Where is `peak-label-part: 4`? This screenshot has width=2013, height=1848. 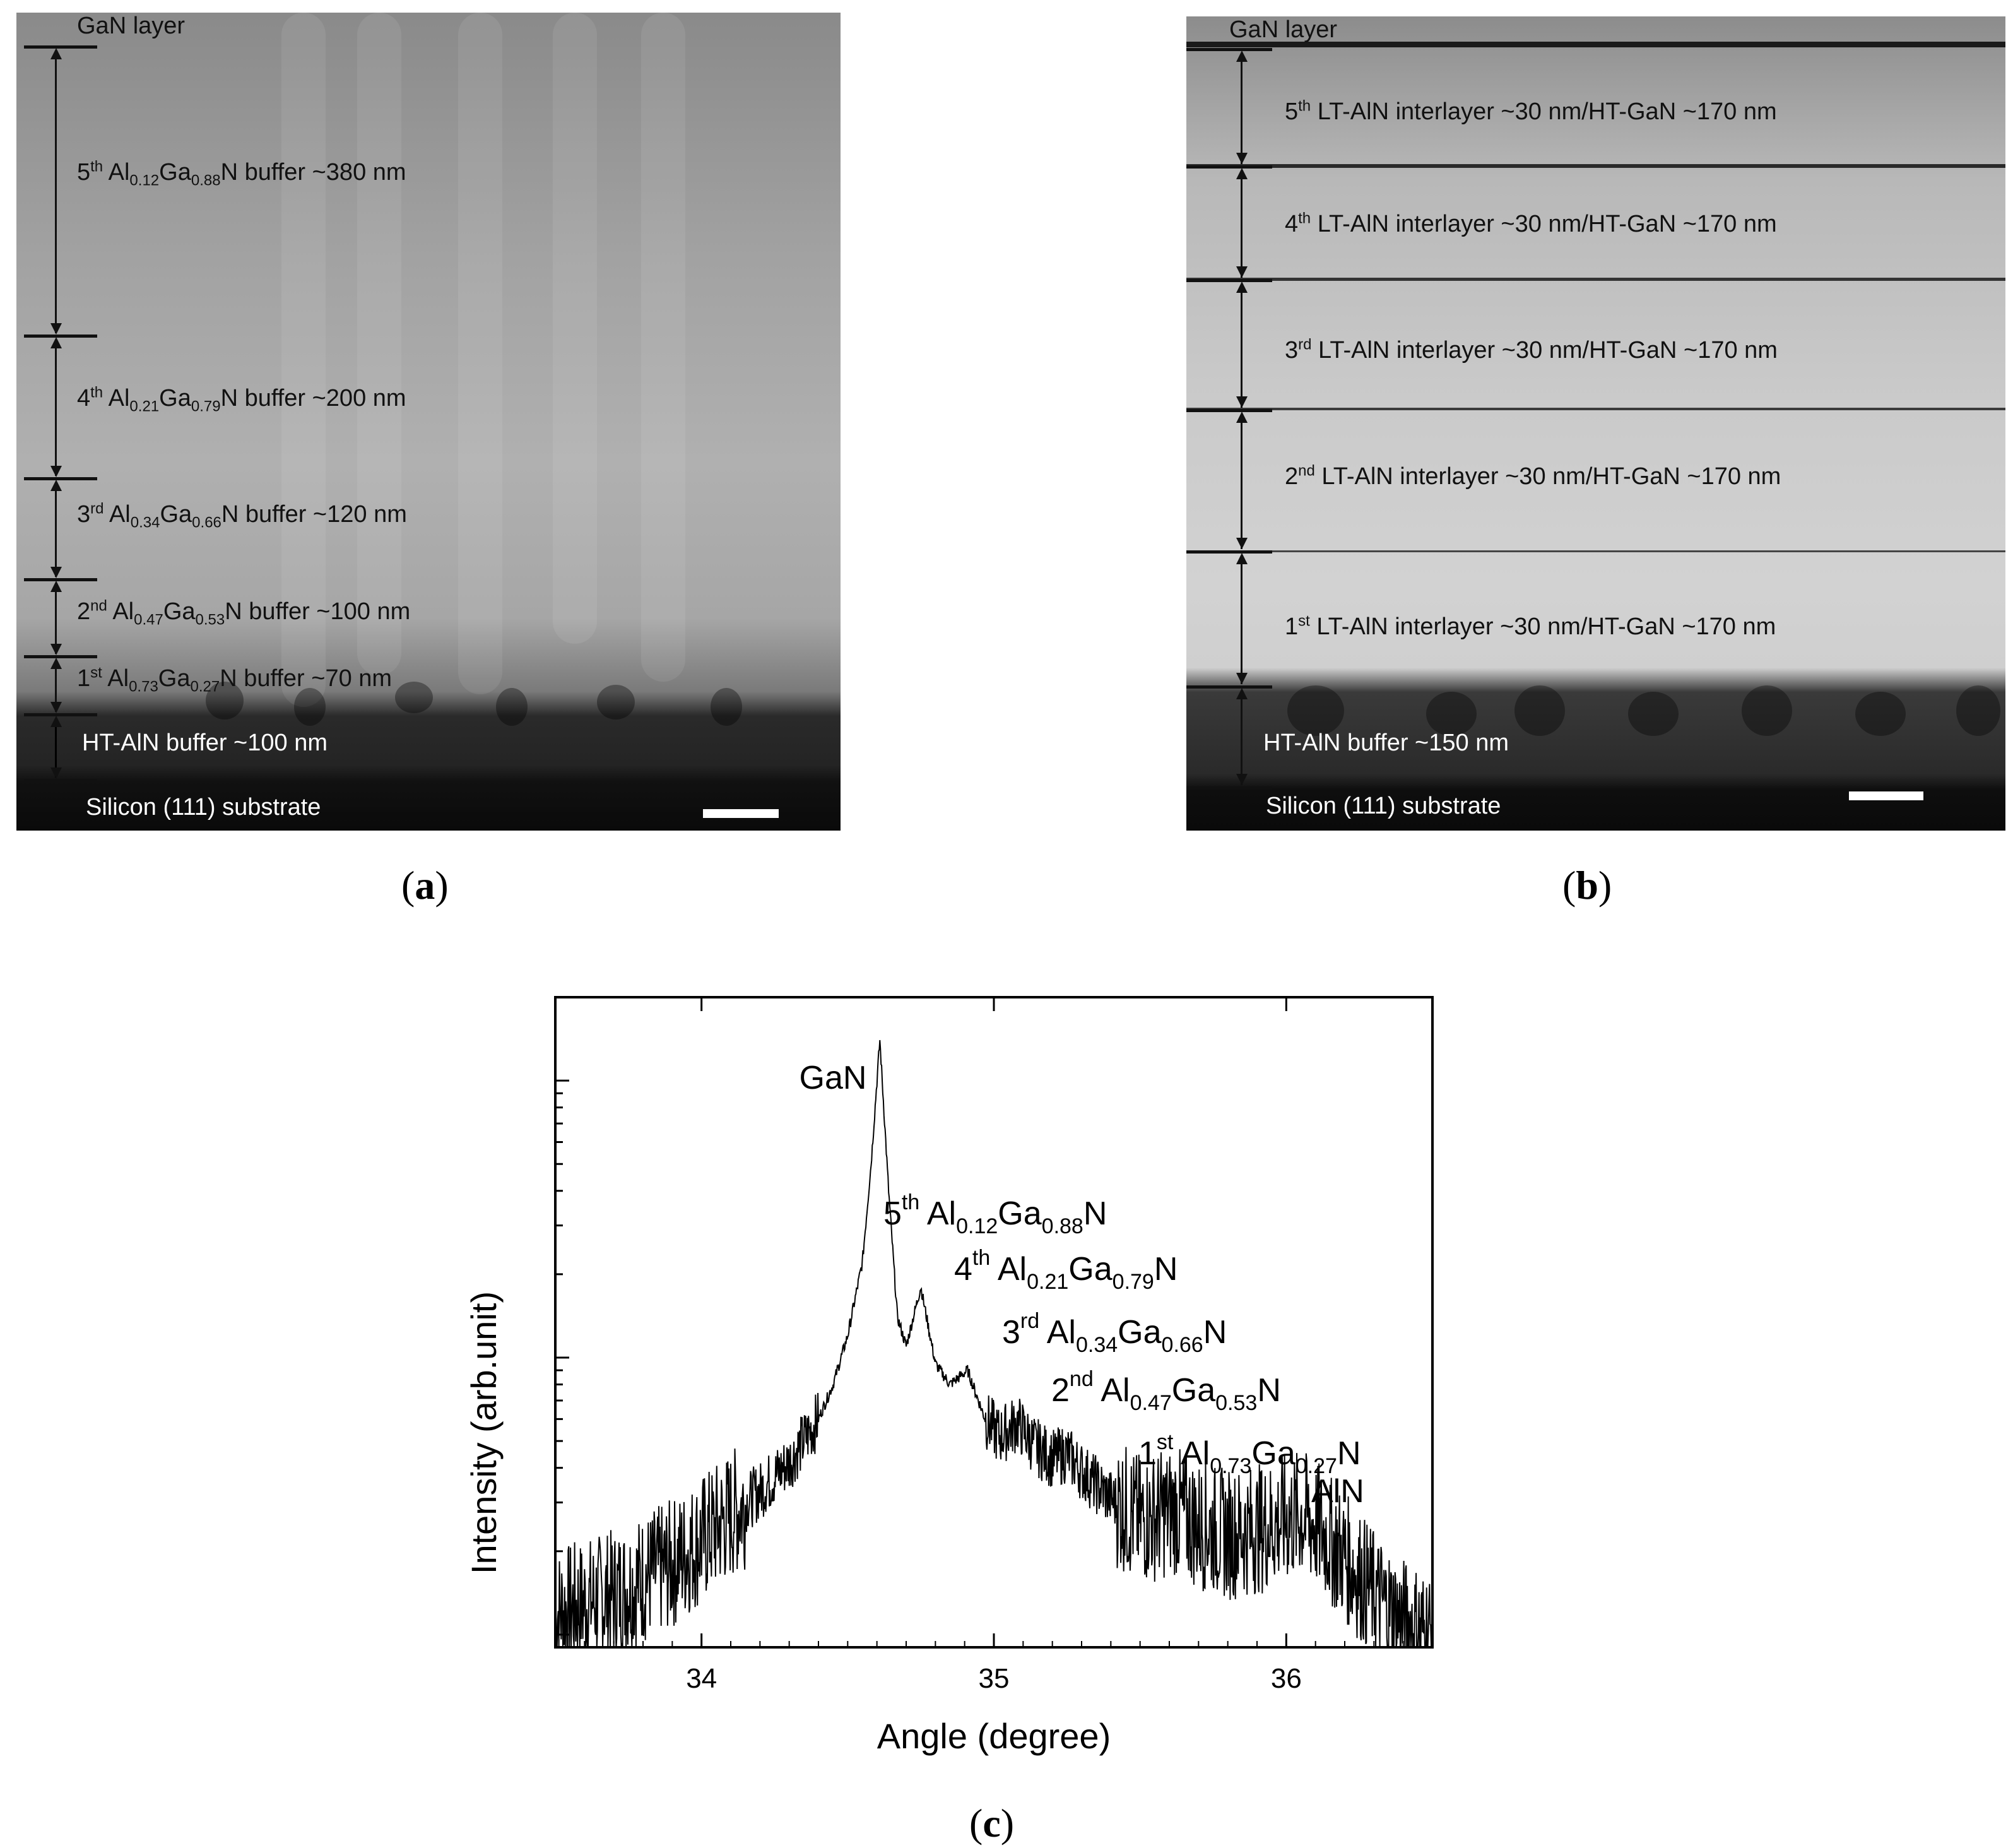 peak-label-part: 4 is located at coordinates (963, 1270).